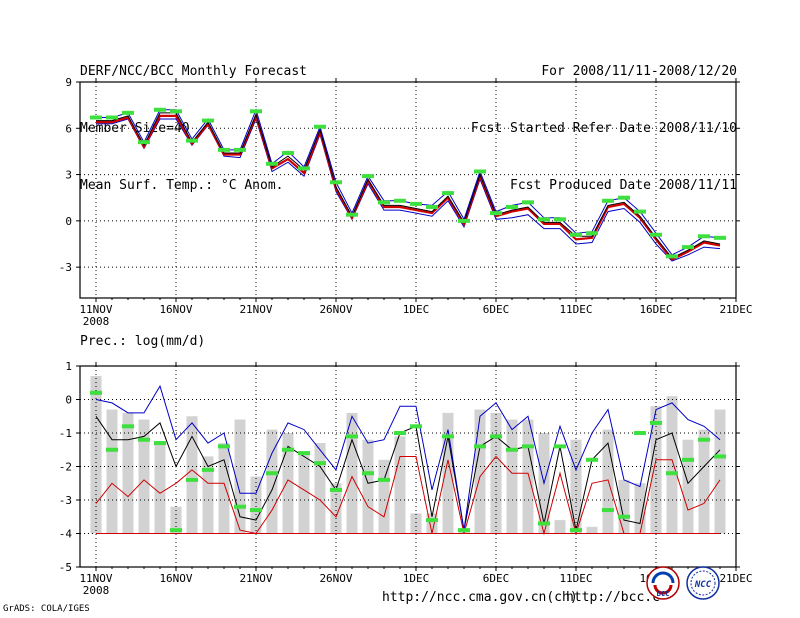 This screenshot has width=800, height=618. What do you see at coordinates (96, 590) in the screenshot?
I see `prec-xtick-year: 2008` at bounding box center [96, 590].